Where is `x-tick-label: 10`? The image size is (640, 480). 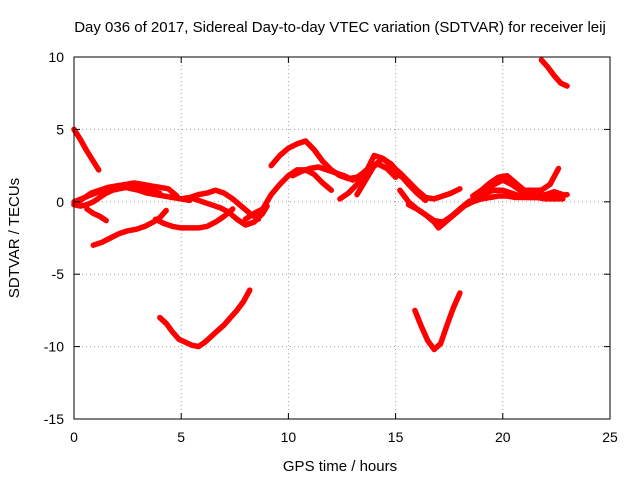 x-tick-label: 10 is located at coordinates (289, 437).